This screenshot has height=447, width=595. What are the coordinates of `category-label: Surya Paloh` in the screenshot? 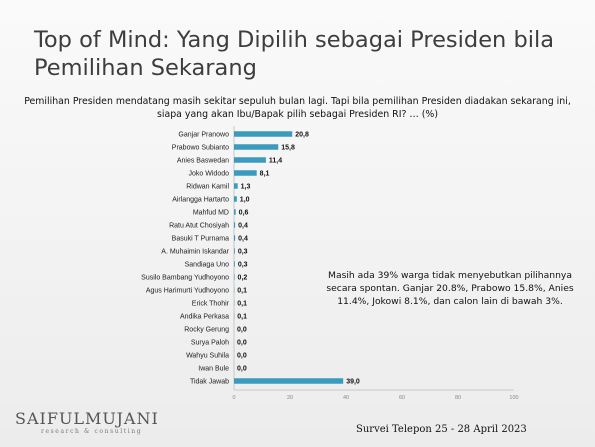 It's located at (210, 343).